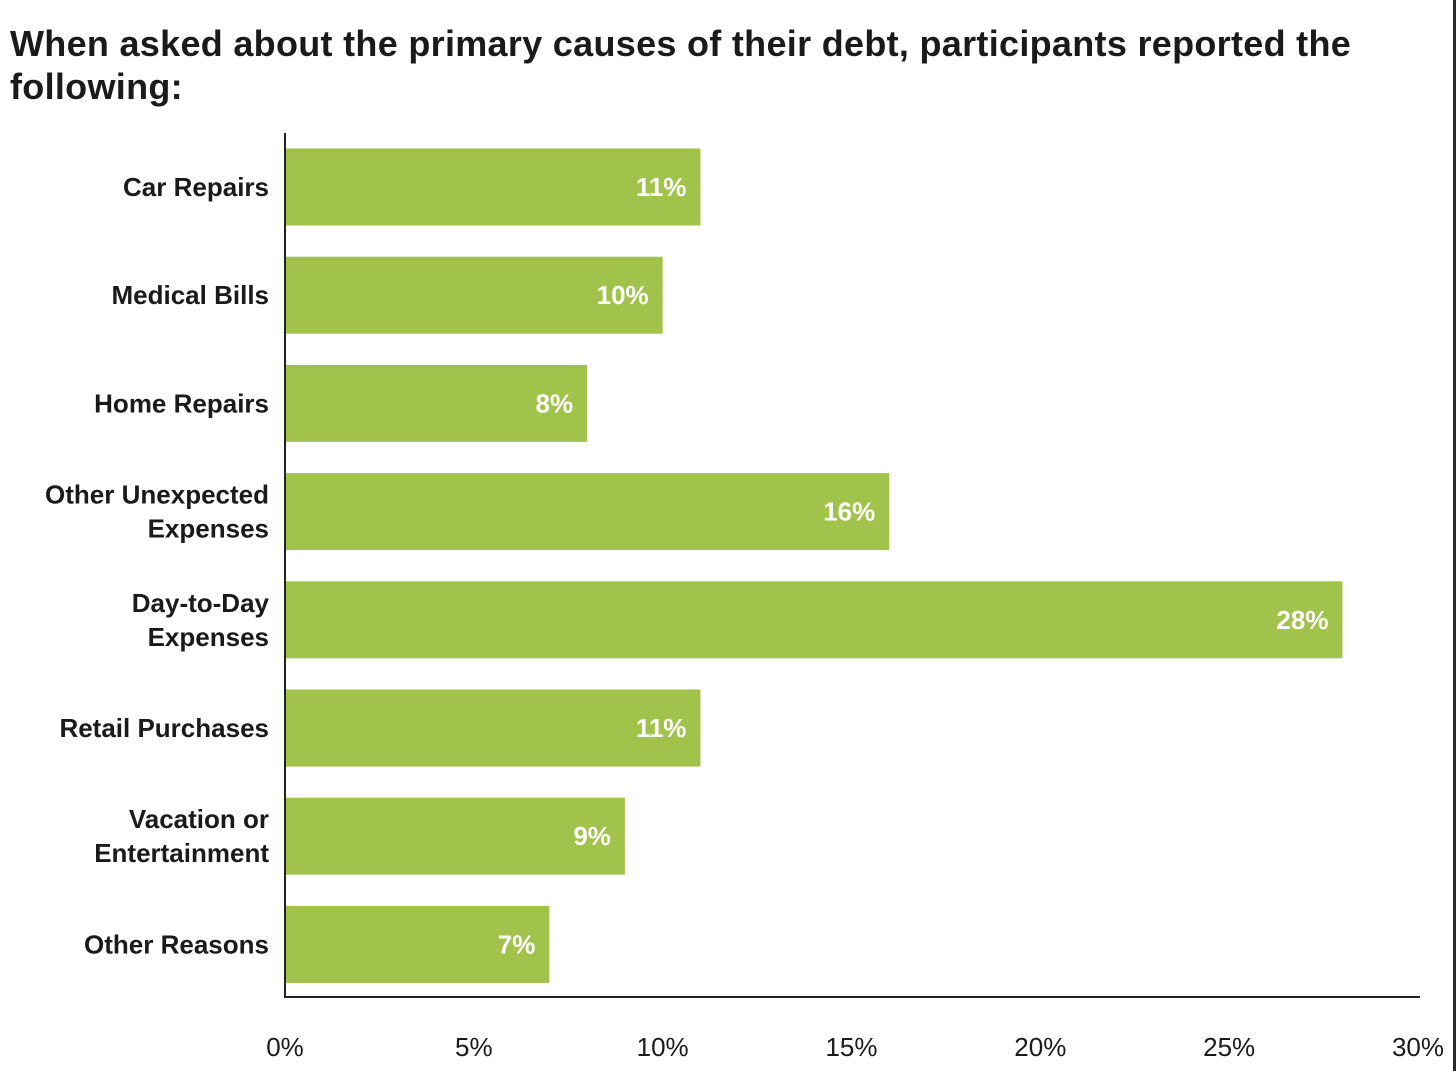  I want to click on category-label-1-line-0: Medical Bills, so click(191, 295).